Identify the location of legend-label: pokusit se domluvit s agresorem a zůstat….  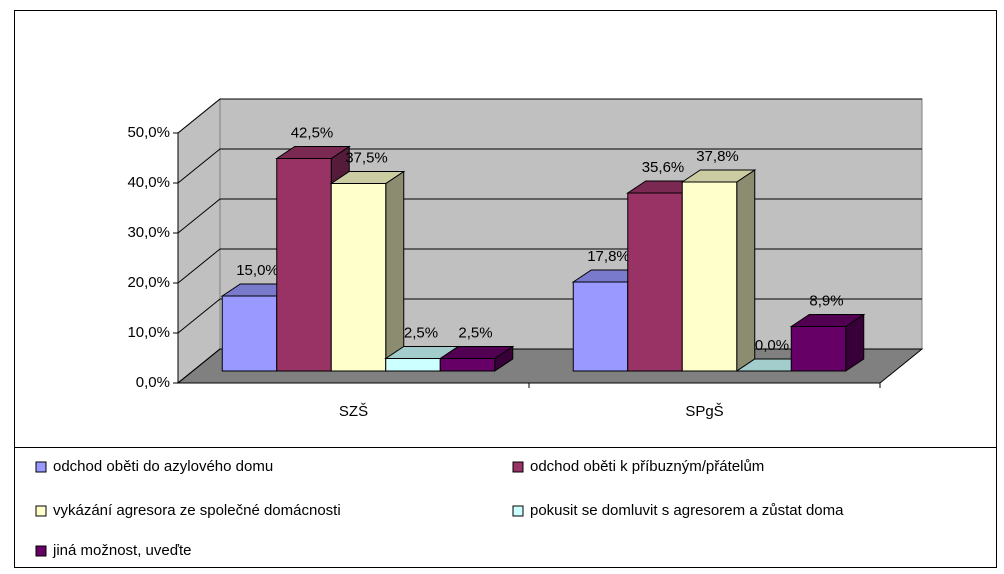
(687, 510).